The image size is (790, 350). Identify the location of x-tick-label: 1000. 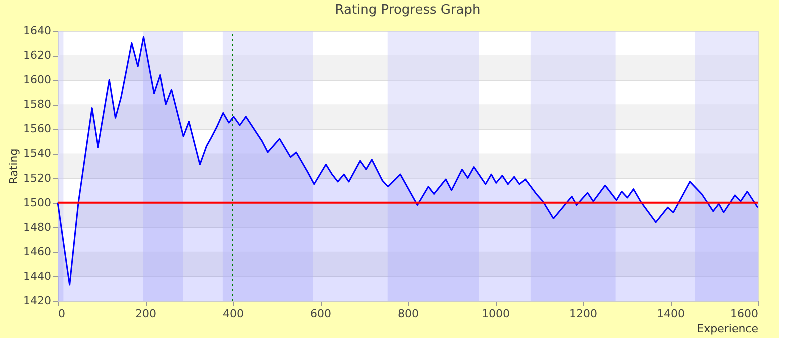
(496, 314).